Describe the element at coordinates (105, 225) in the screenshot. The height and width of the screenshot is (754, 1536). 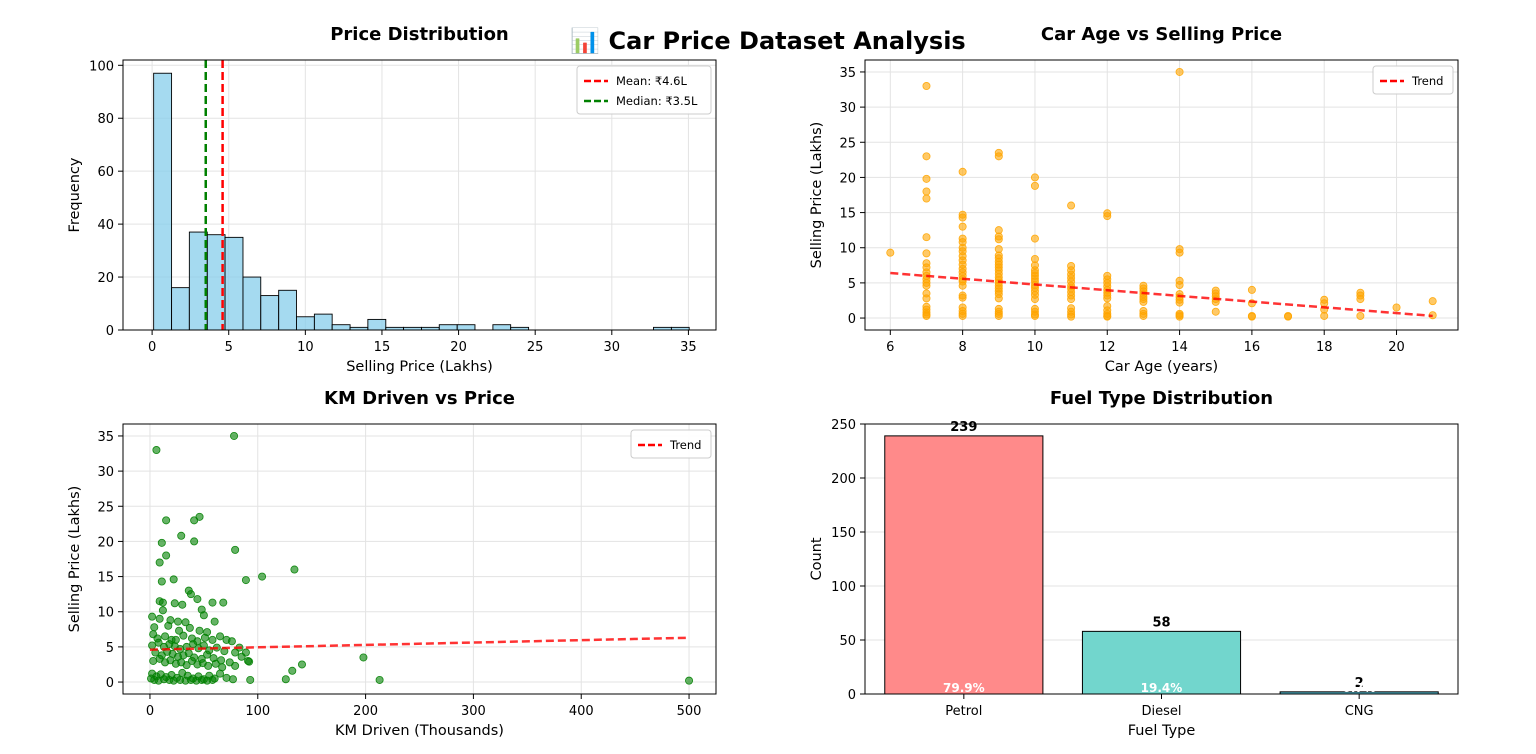
I see `y-tick-label: 40` at that location.